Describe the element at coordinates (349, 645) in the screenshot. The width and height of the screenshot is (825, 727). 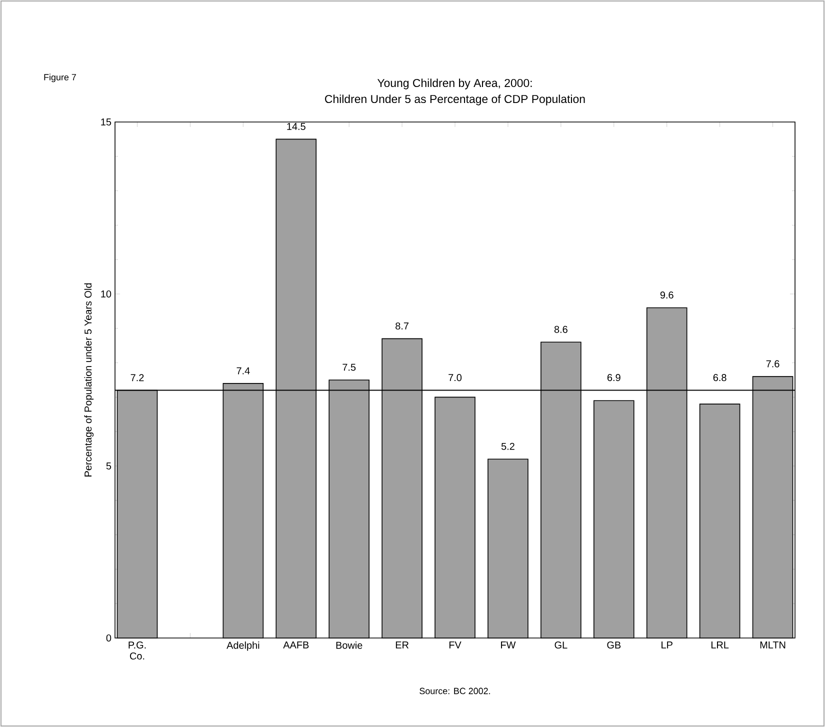
I see `x-tick-label: Bowie` at that location.